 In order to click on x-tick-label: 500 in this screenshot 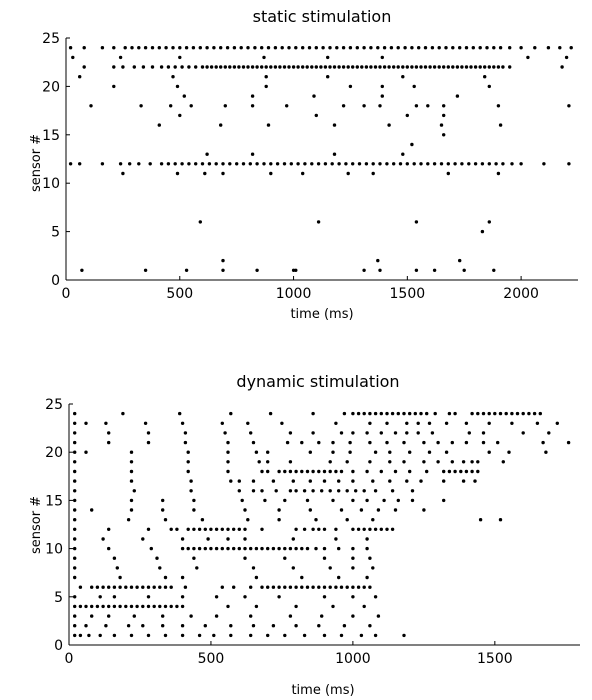, I will do `click(179, 294)`.